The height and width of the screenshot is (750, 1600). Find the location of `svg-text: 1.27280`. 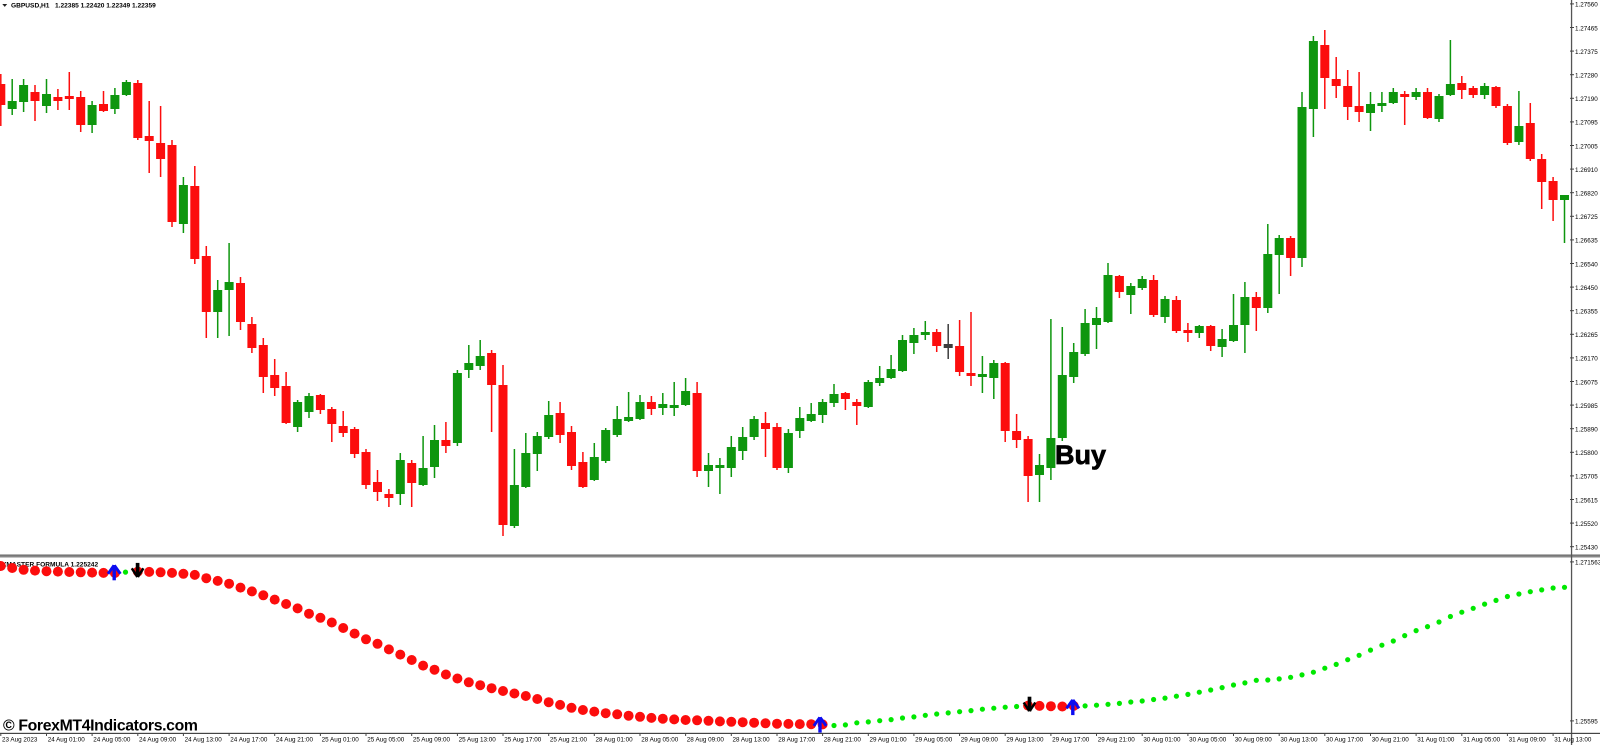

svg-text: 1.27280 is located at coordinates (1586, 76).